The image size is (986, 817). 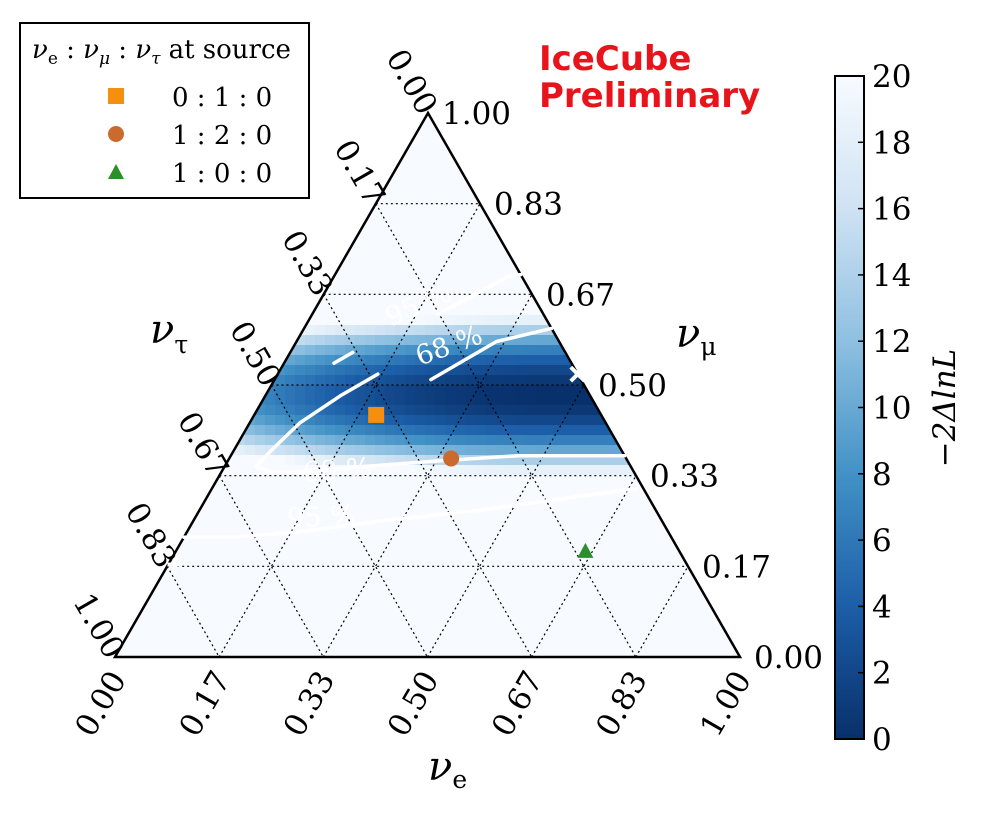 What do you see at coordinates (380, 468) in the screenshot?
I see `source-markers` at bounding box center [380, 468].